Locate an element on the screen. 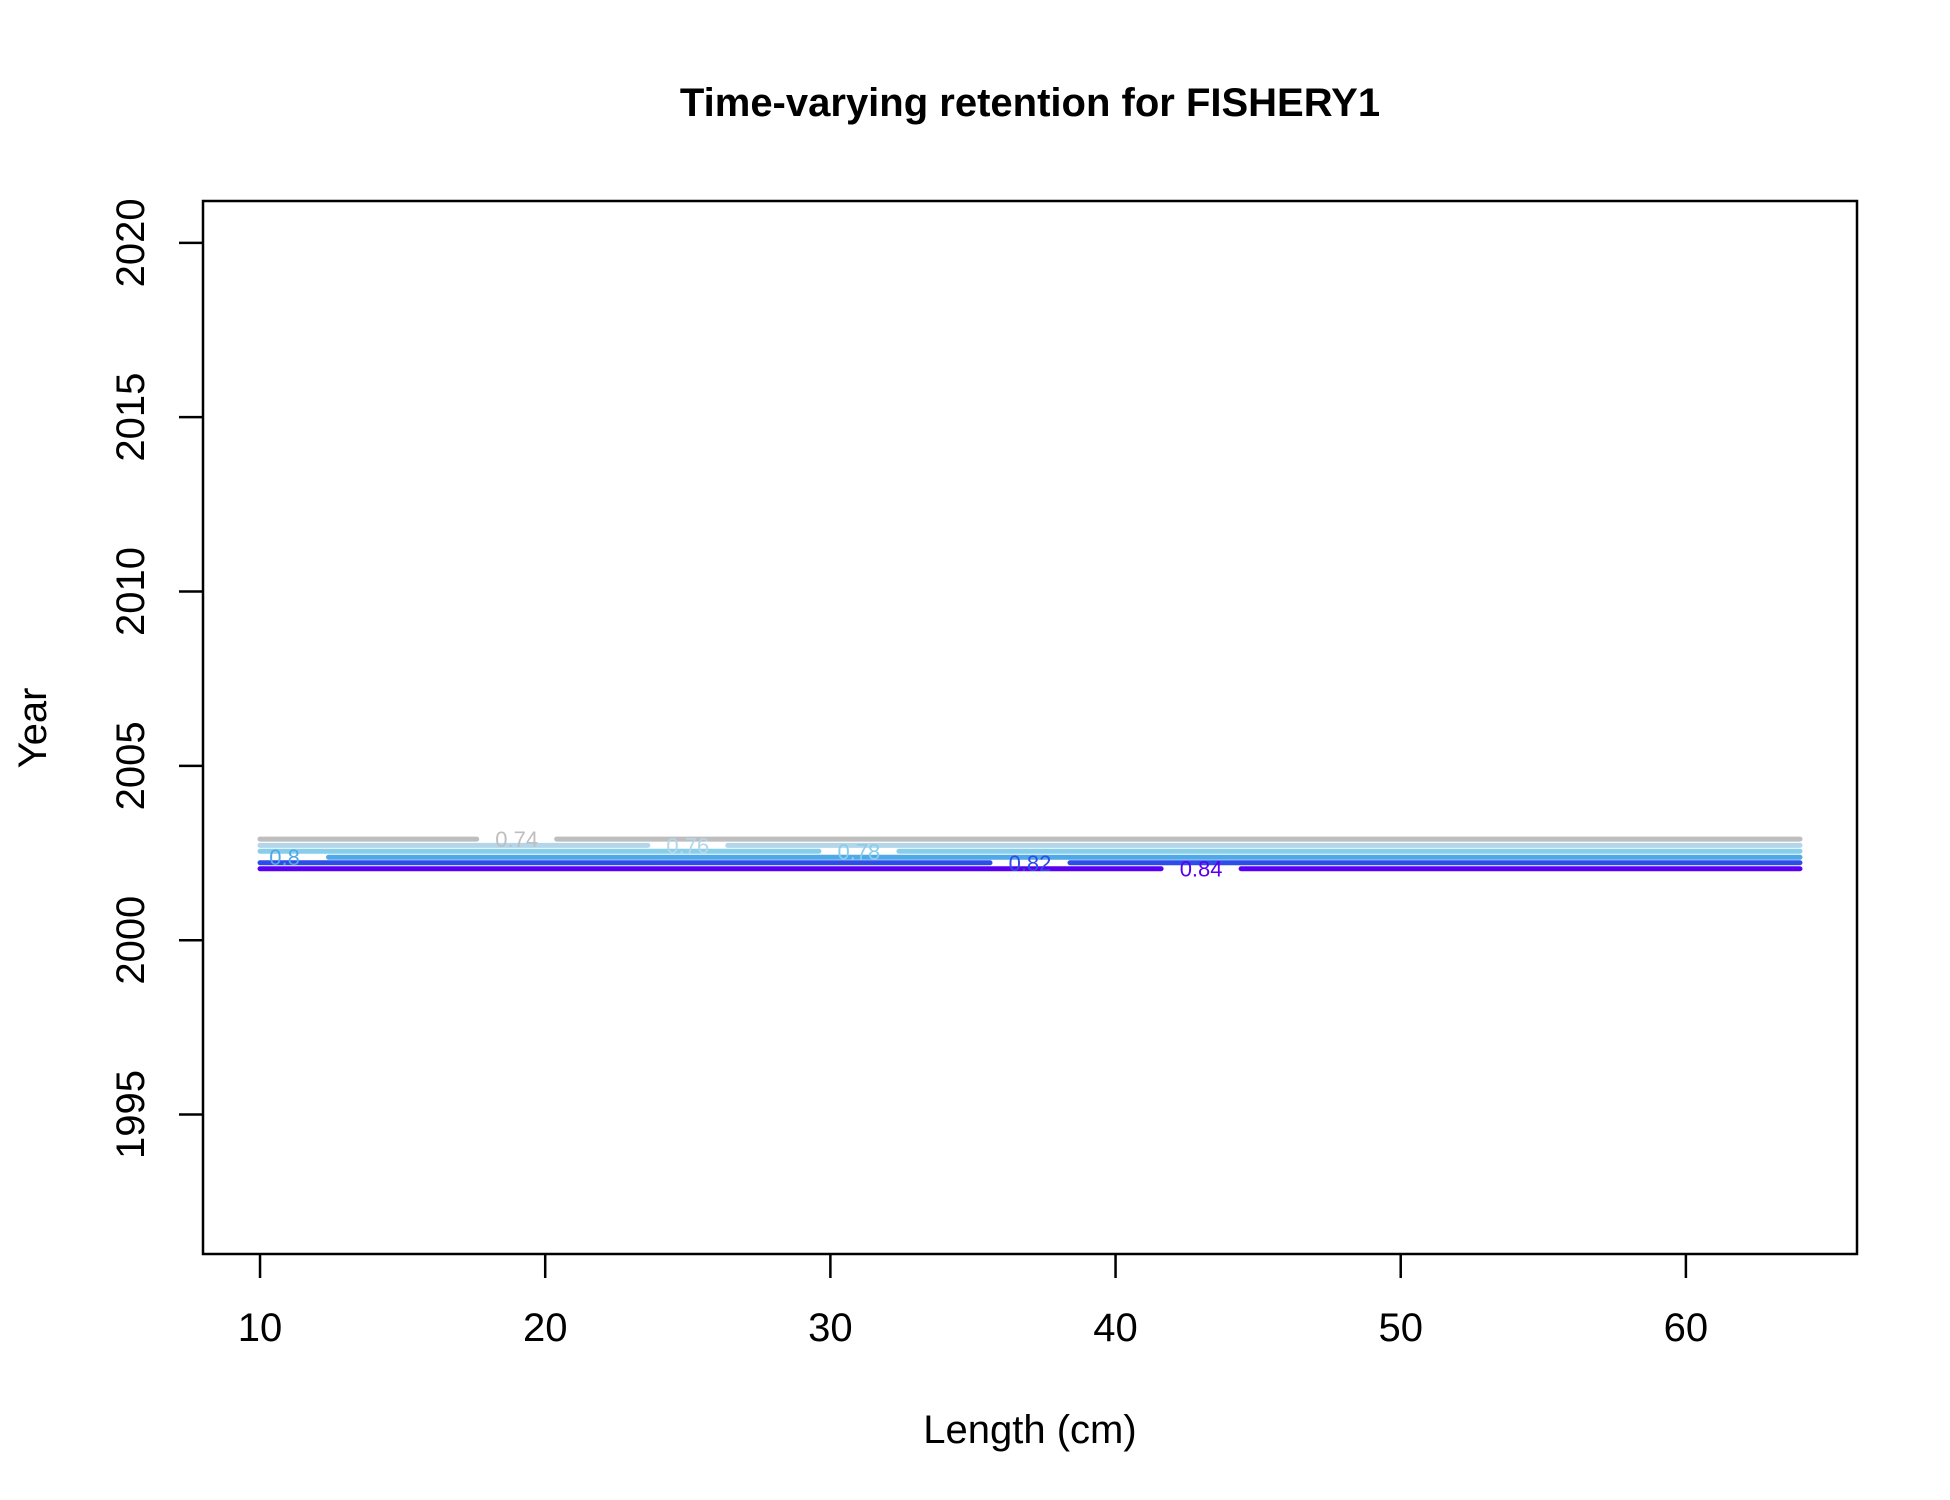 The image size is (1950, 1500). y-axis: 1995 2000 2005 2010 2015 2020 is located at coordinates (156, 678).